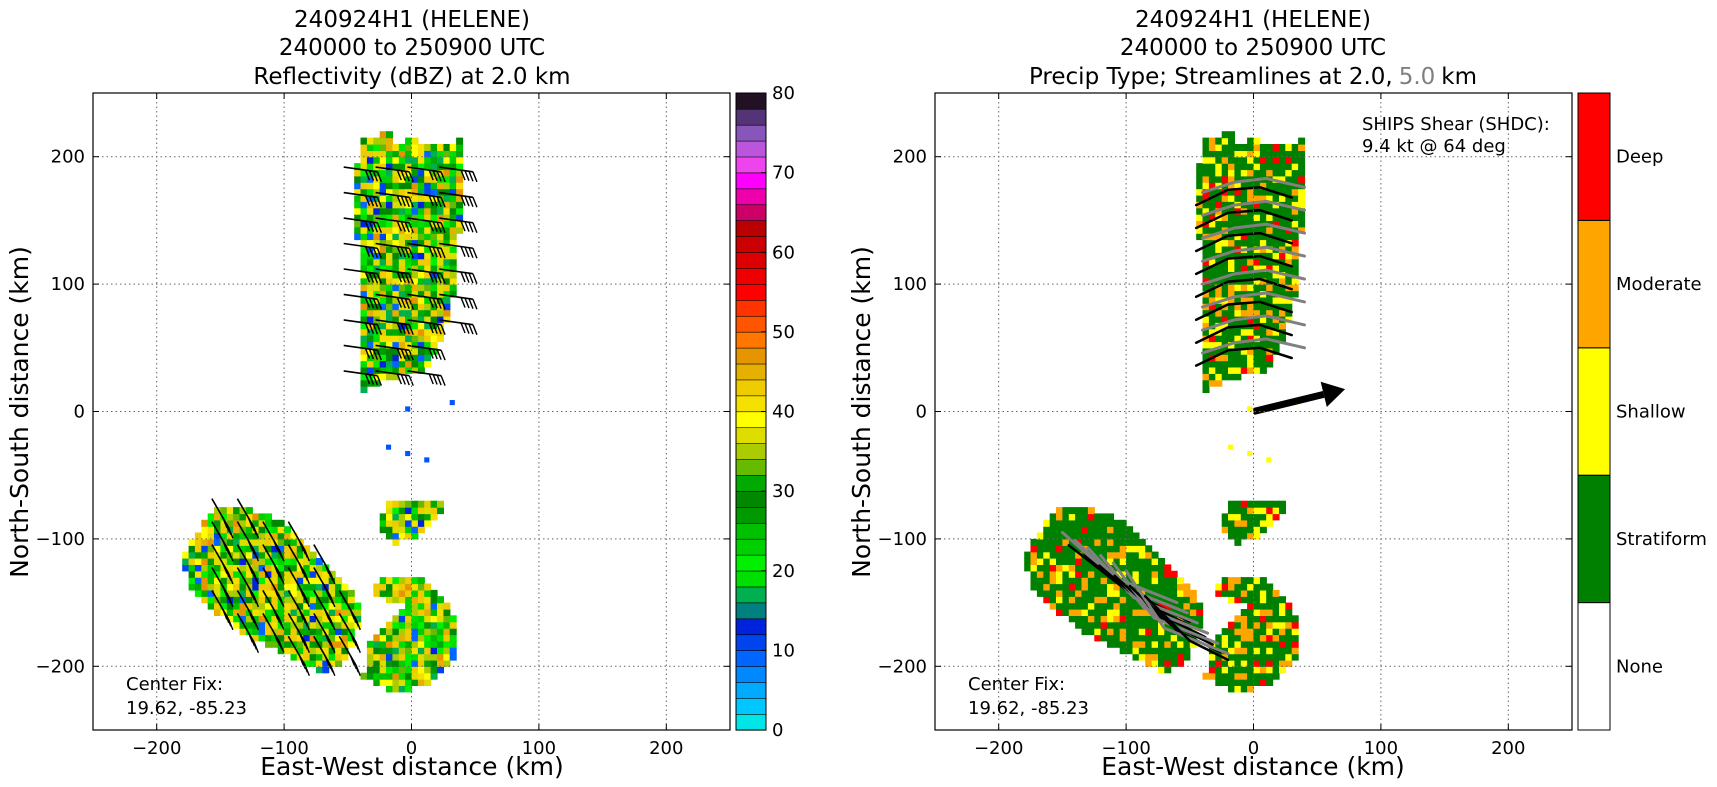  Describe the element at coordinates (1639, 666) in the screenshot. I see `colorbar-category-label: None` at that location.